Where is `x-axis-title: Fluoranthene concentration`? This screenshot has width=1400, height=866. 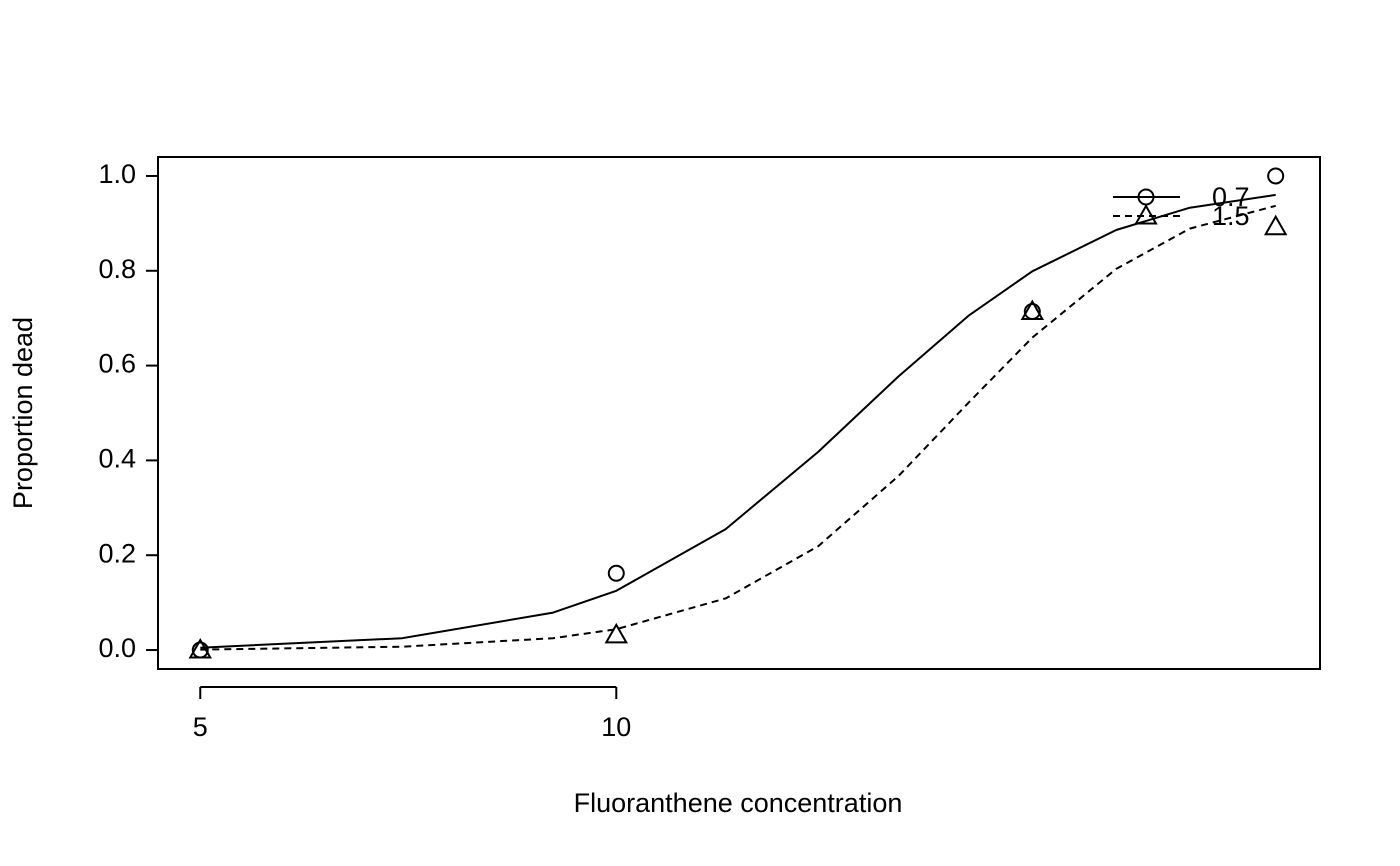
x-axis-title: Fluoranthene concentration is located at coordinates (738, 803).